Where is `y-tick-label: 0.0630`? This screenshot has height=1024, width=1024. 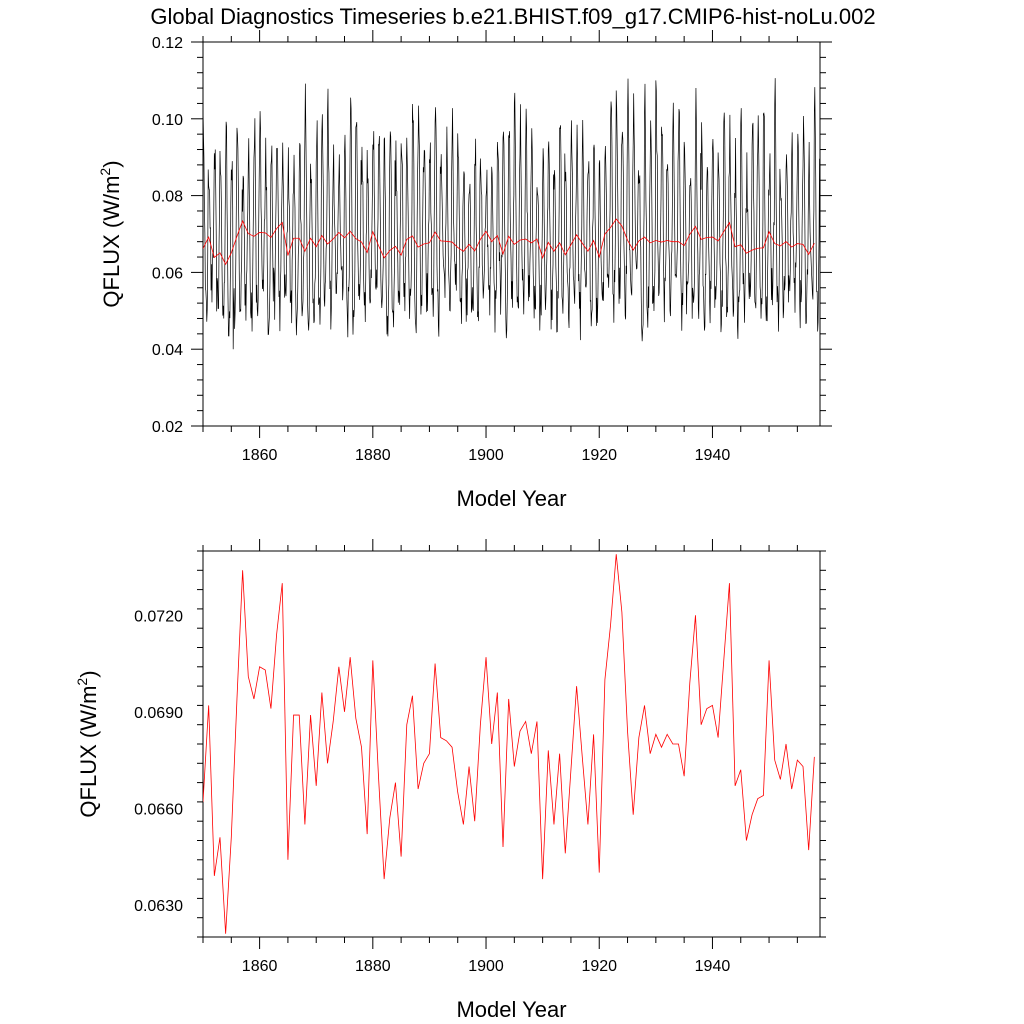 y-tick-label: 0.0630 is located at coordinates (158, 906).